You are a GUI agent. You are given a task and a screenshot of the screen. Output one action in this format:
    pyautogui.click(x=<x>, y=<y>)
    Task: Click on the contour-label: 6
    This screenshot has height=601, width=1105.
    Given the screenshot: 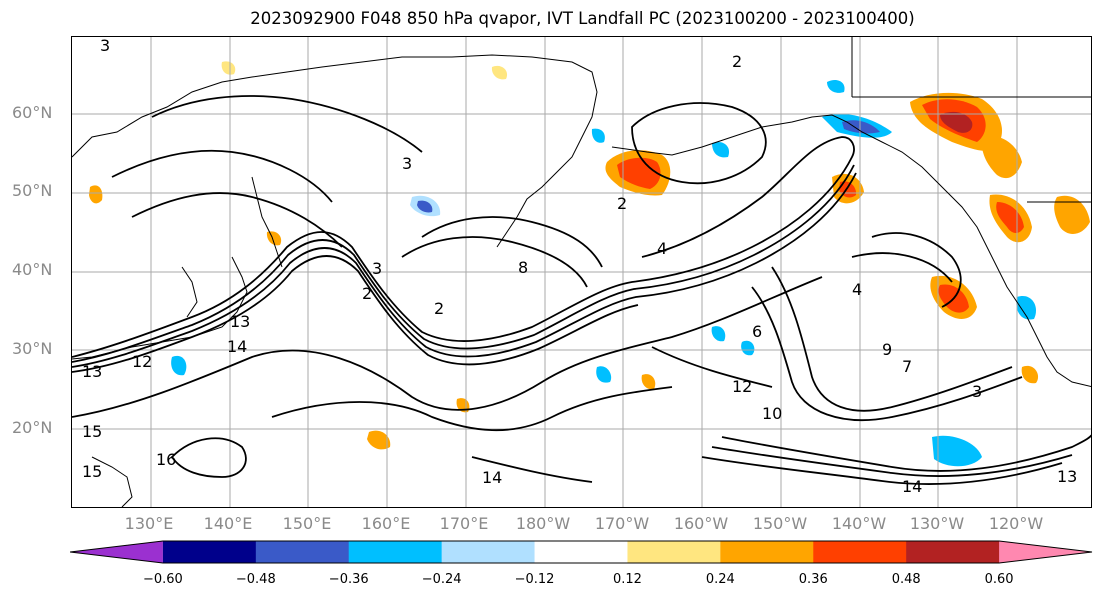 What is the action you would take?
    pyautogui.click(x=757, y=331)
    